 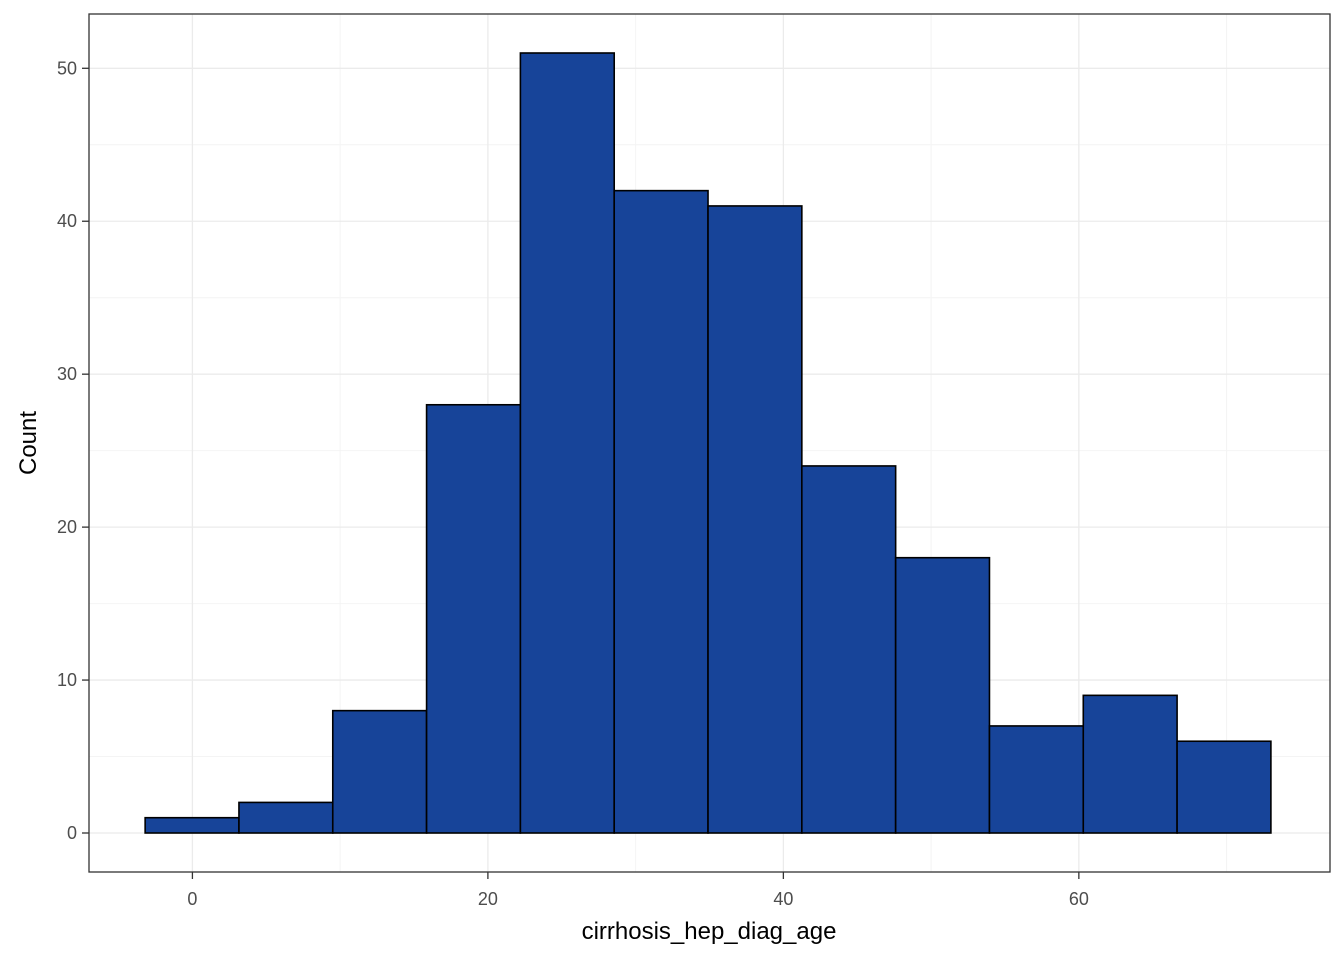 What do you see at coordinates (73, 450) in the screenshot?
I see `y-axis: 0 10 20 30 40 50` at bounding box center [73, 450].